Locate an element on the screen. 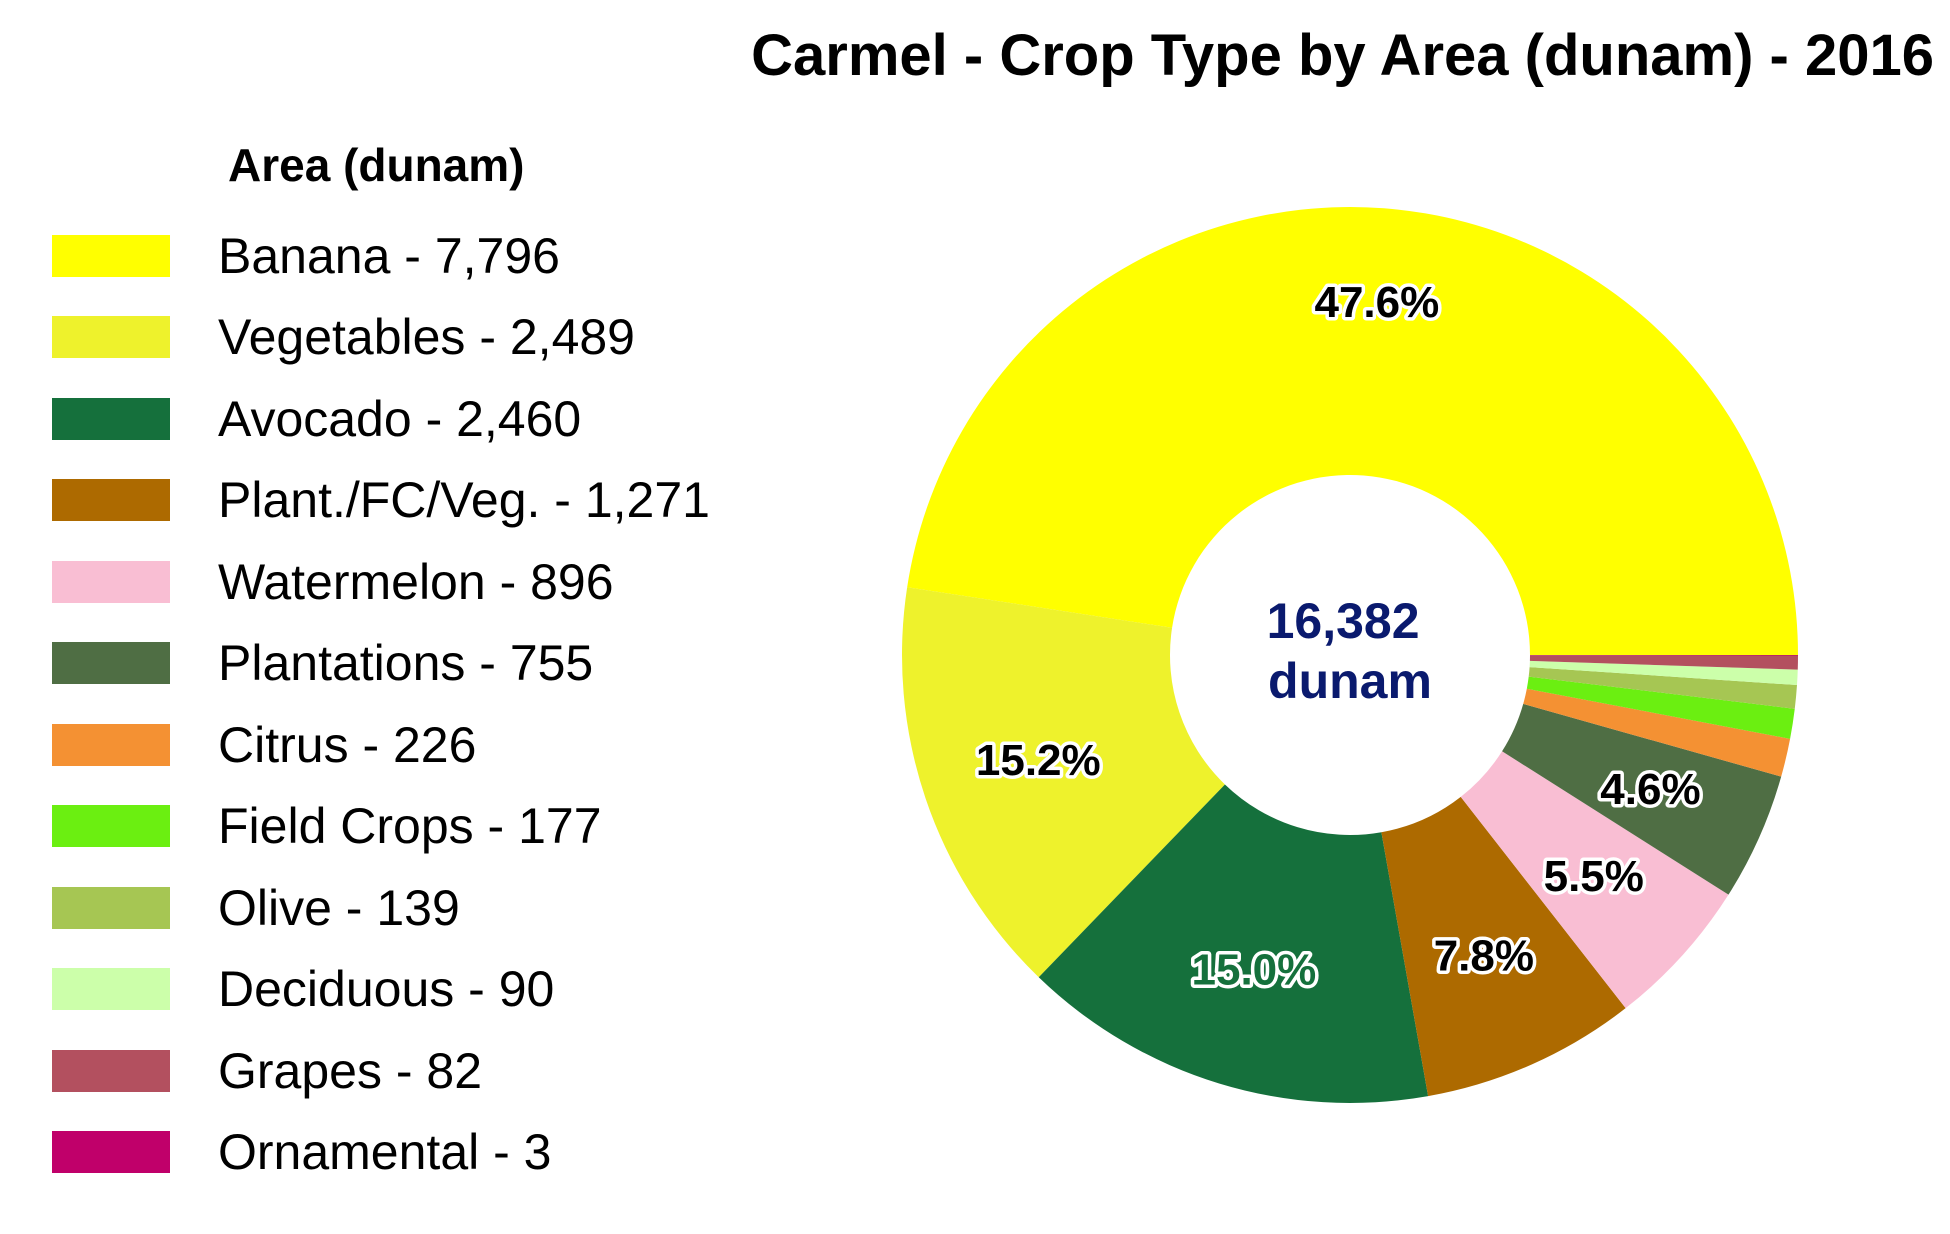  legend-item-avocado: Avocado - 2,460 is located at coordinates (381, 419).